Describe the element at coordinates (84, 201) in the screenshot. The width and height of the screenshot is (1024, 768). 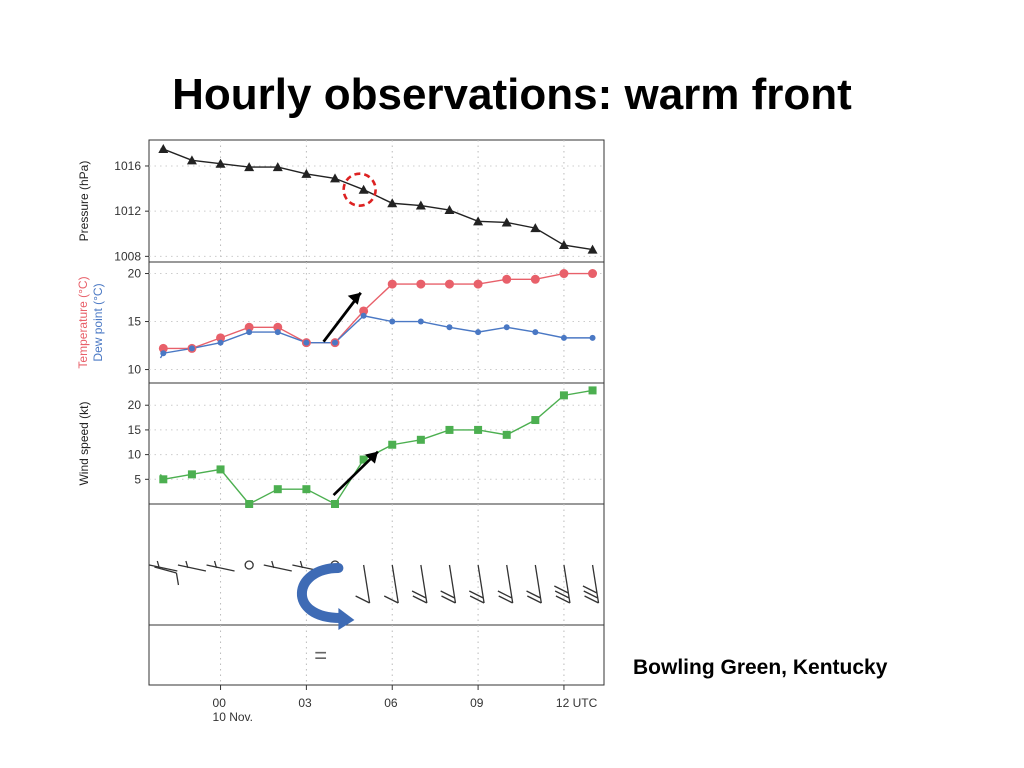
I see `y-axis-title: Pressure (hPa)` at that location.